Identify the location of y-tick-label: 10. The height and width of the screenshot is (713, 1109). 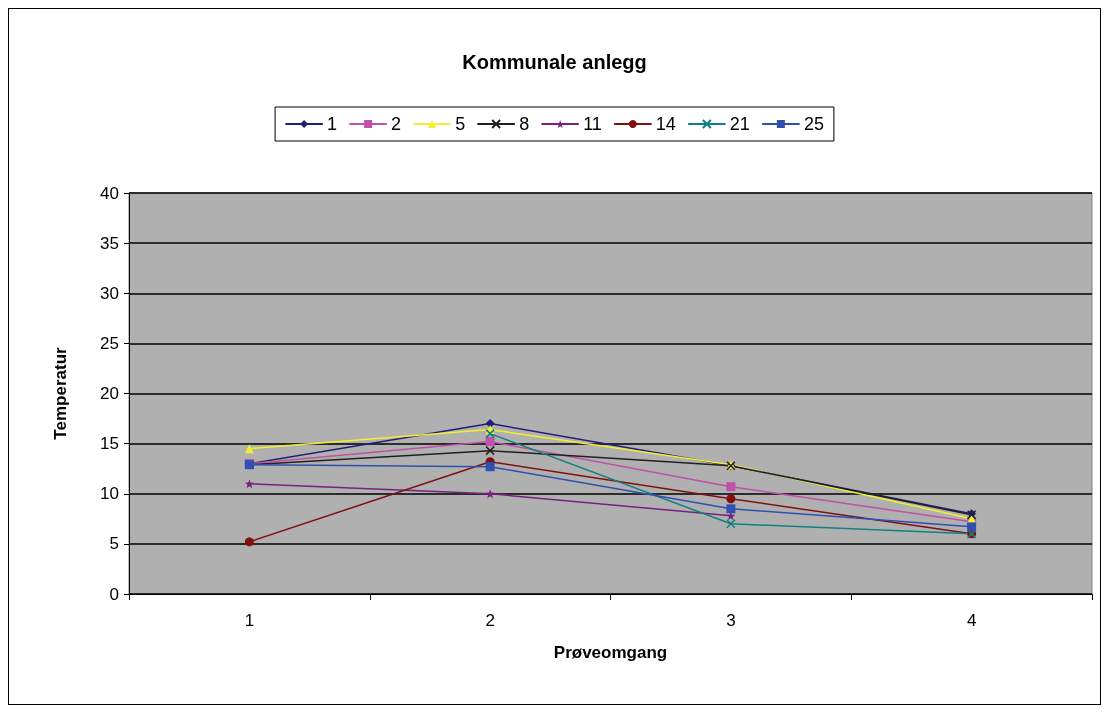
(109, 494).